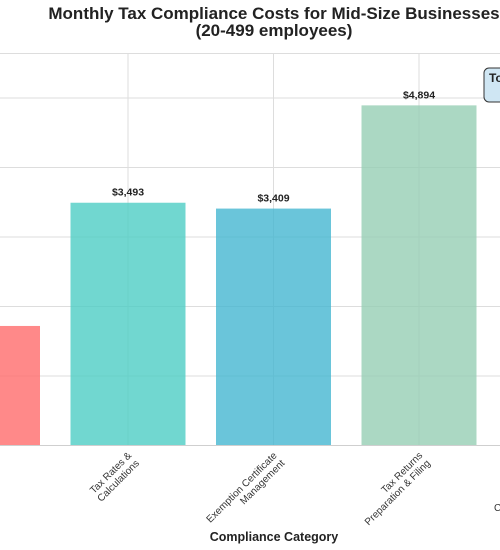 This screenshot has width=500, height=550. Describe the element at coordinates (242, 487) in the screenshot. I see `x-tick-label-line: Exemption Certificate` at that location.